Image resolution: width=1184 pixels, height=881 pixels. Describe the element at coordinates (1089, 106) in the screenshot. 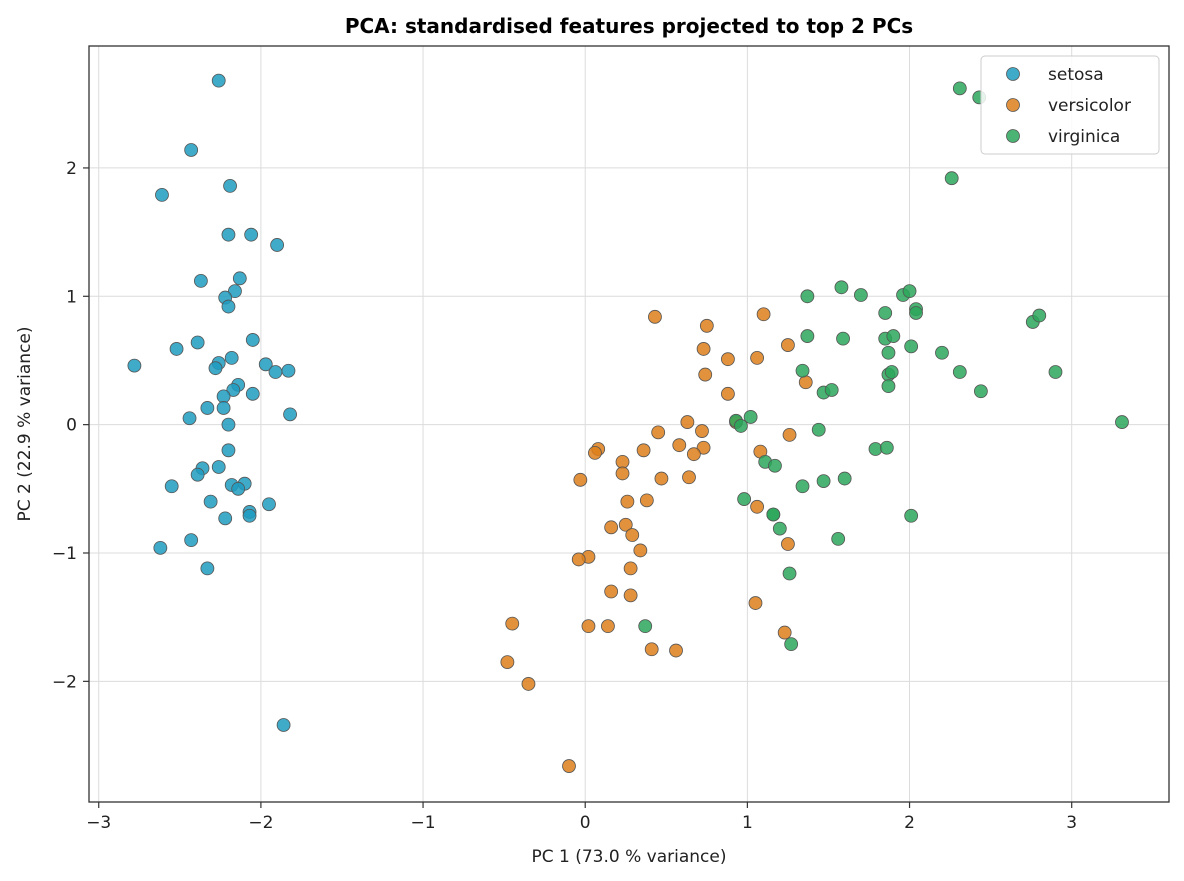

I see `legend-label-versicolor: versicolor` at that location.